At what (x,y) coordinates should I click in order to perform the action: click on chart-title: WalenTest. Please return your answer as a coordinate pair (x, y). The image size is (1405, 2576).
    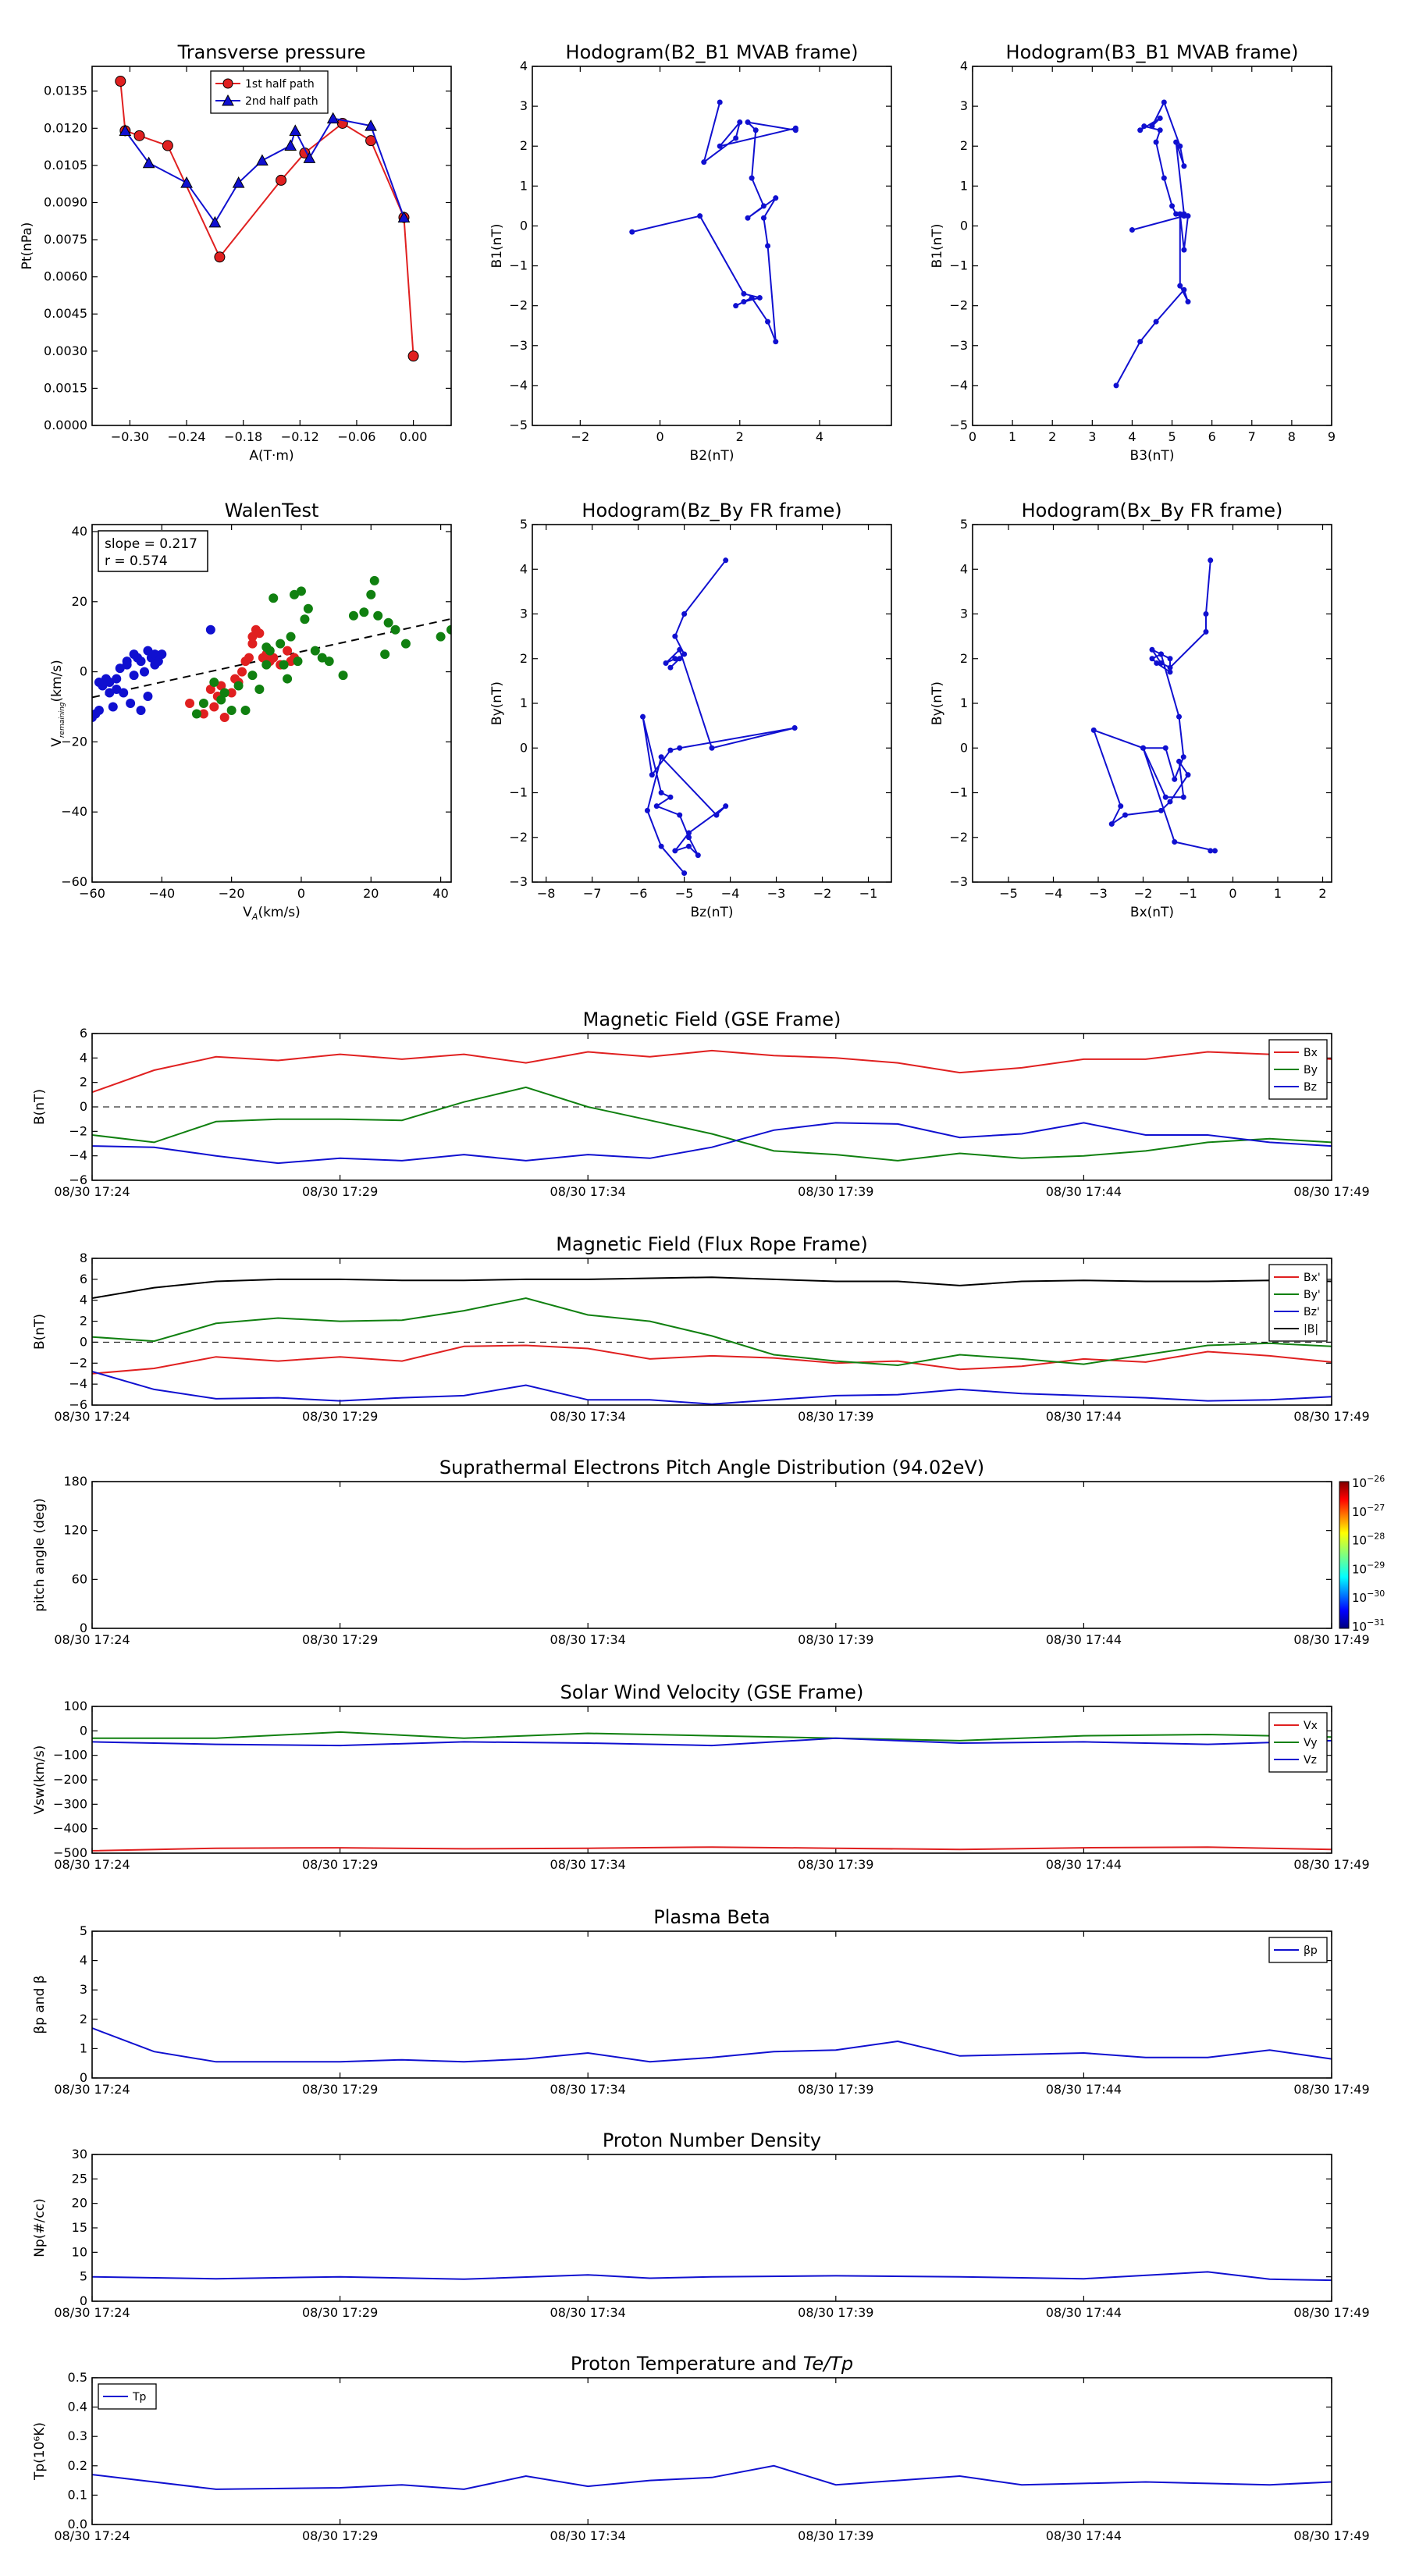
    Looking at the image, I should click on (272, 510).